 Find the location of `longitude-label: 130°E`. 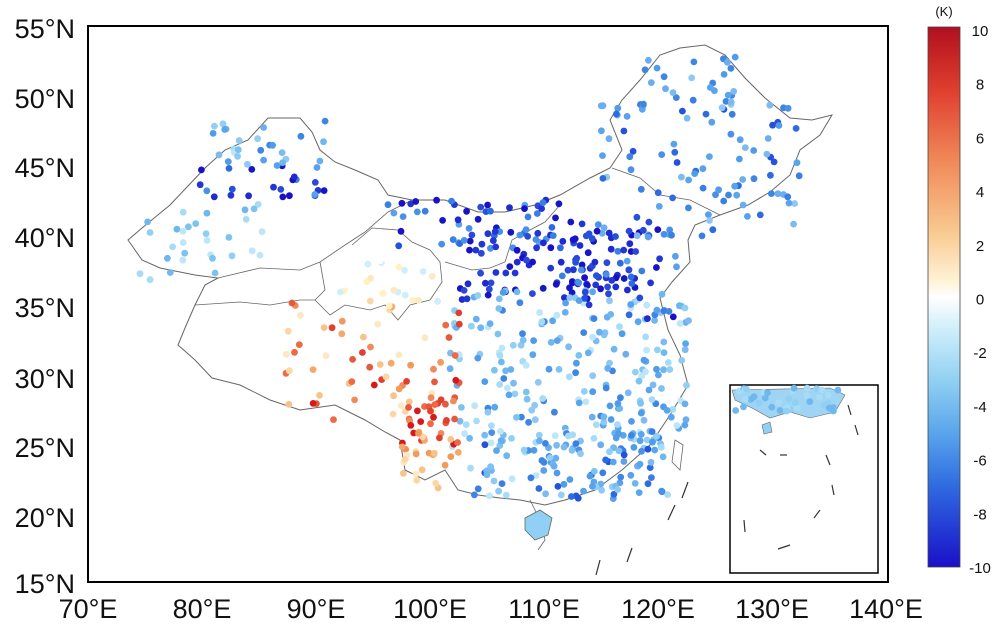

longitude-label: 130°E is located at coordinates (772, 609).